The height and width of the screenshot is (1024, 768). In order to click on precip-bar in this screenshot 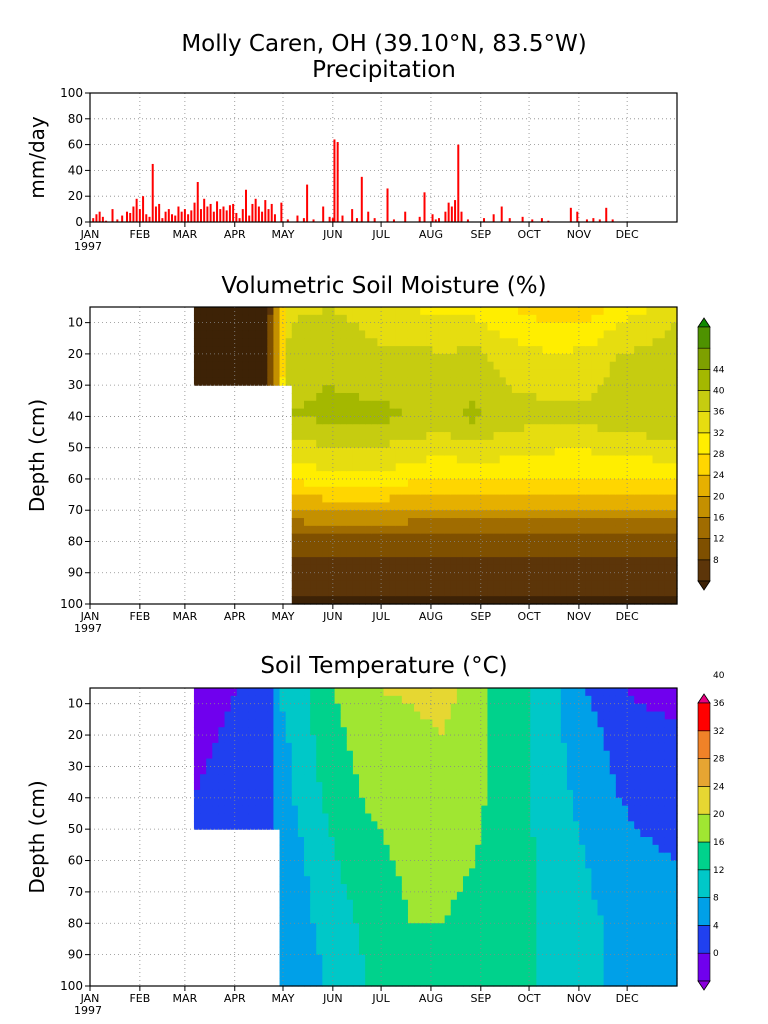, I will do `click(162, 220)`.